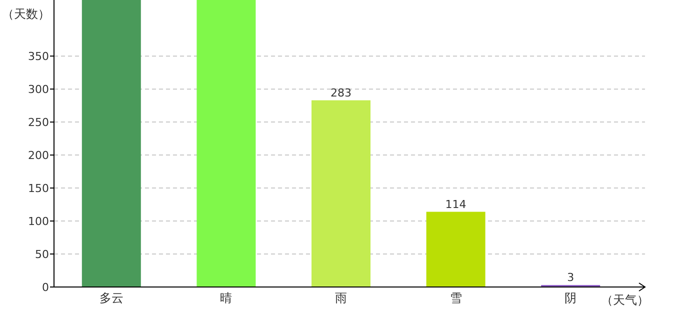 This screenshot has height=320, width=680. I want to click on x-tick-label: 雨, so click(341, 298).